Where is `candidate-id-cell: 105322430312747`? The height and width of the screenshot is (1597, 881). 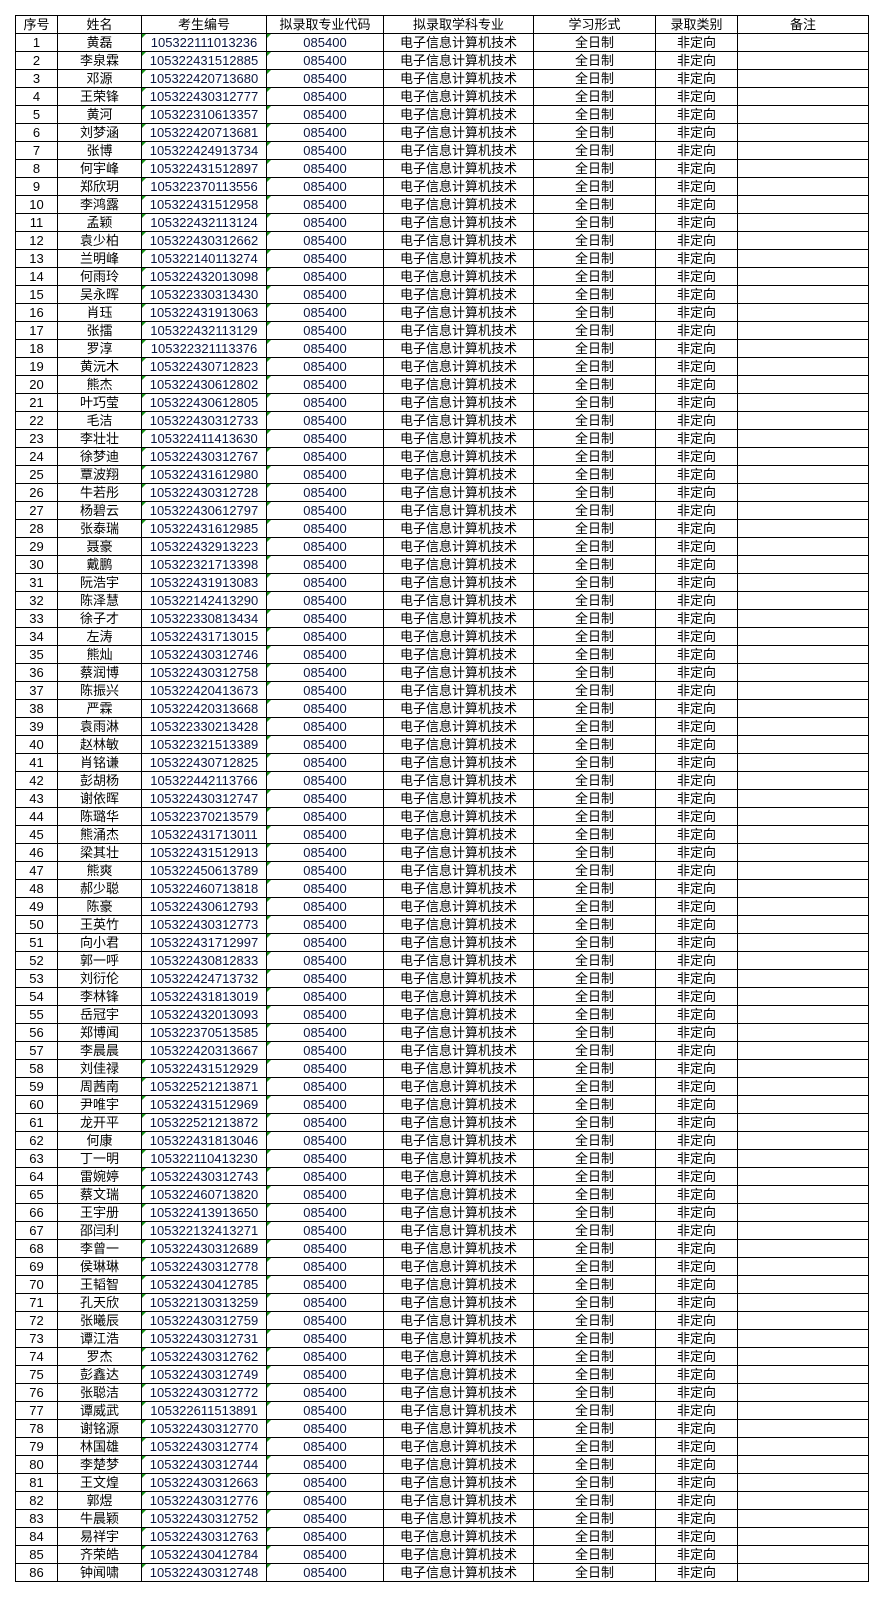 candidate-id-cell: 105322430312747 is located at coordinates (204, 798).